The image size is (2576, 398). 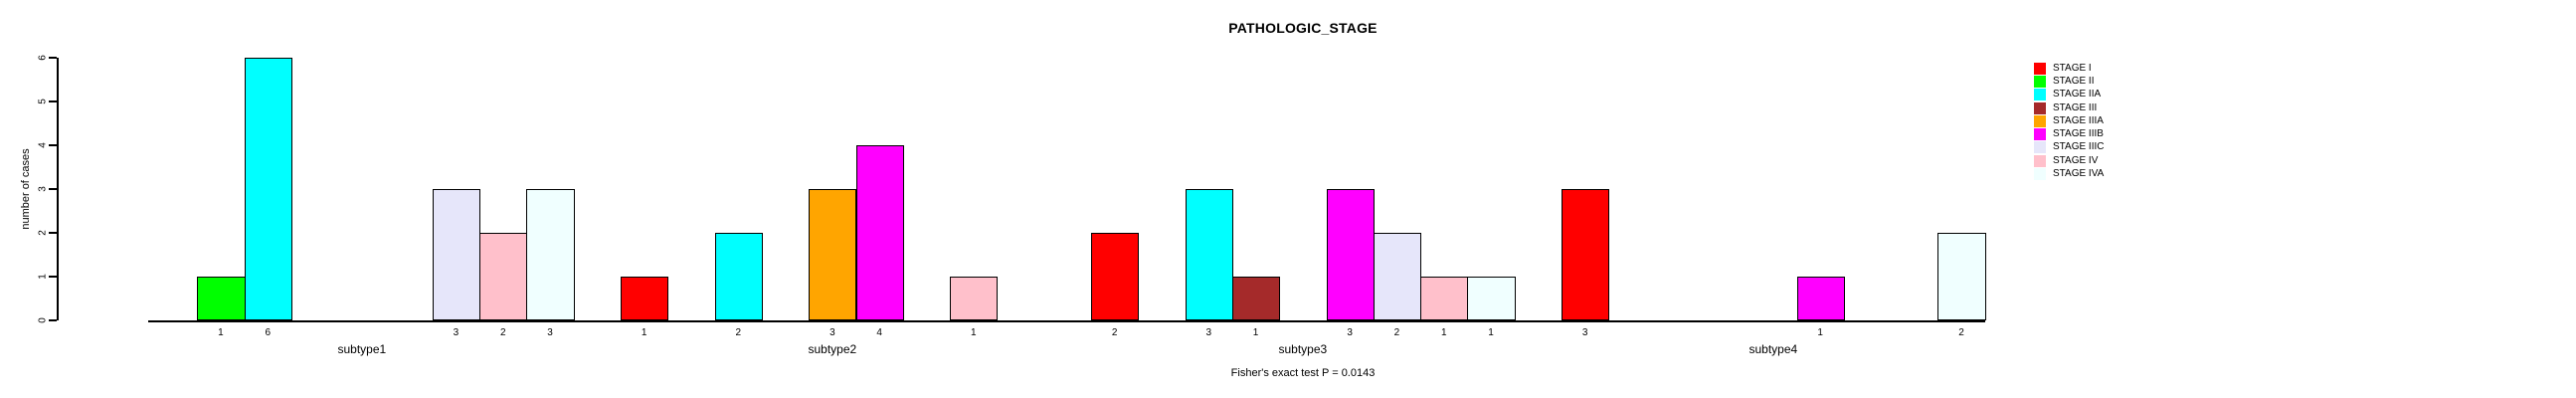 What do you see at coordinates (1303, 349) in the screenshot?
I see `group-label: subtype3` at bounding box center [1303, 349].